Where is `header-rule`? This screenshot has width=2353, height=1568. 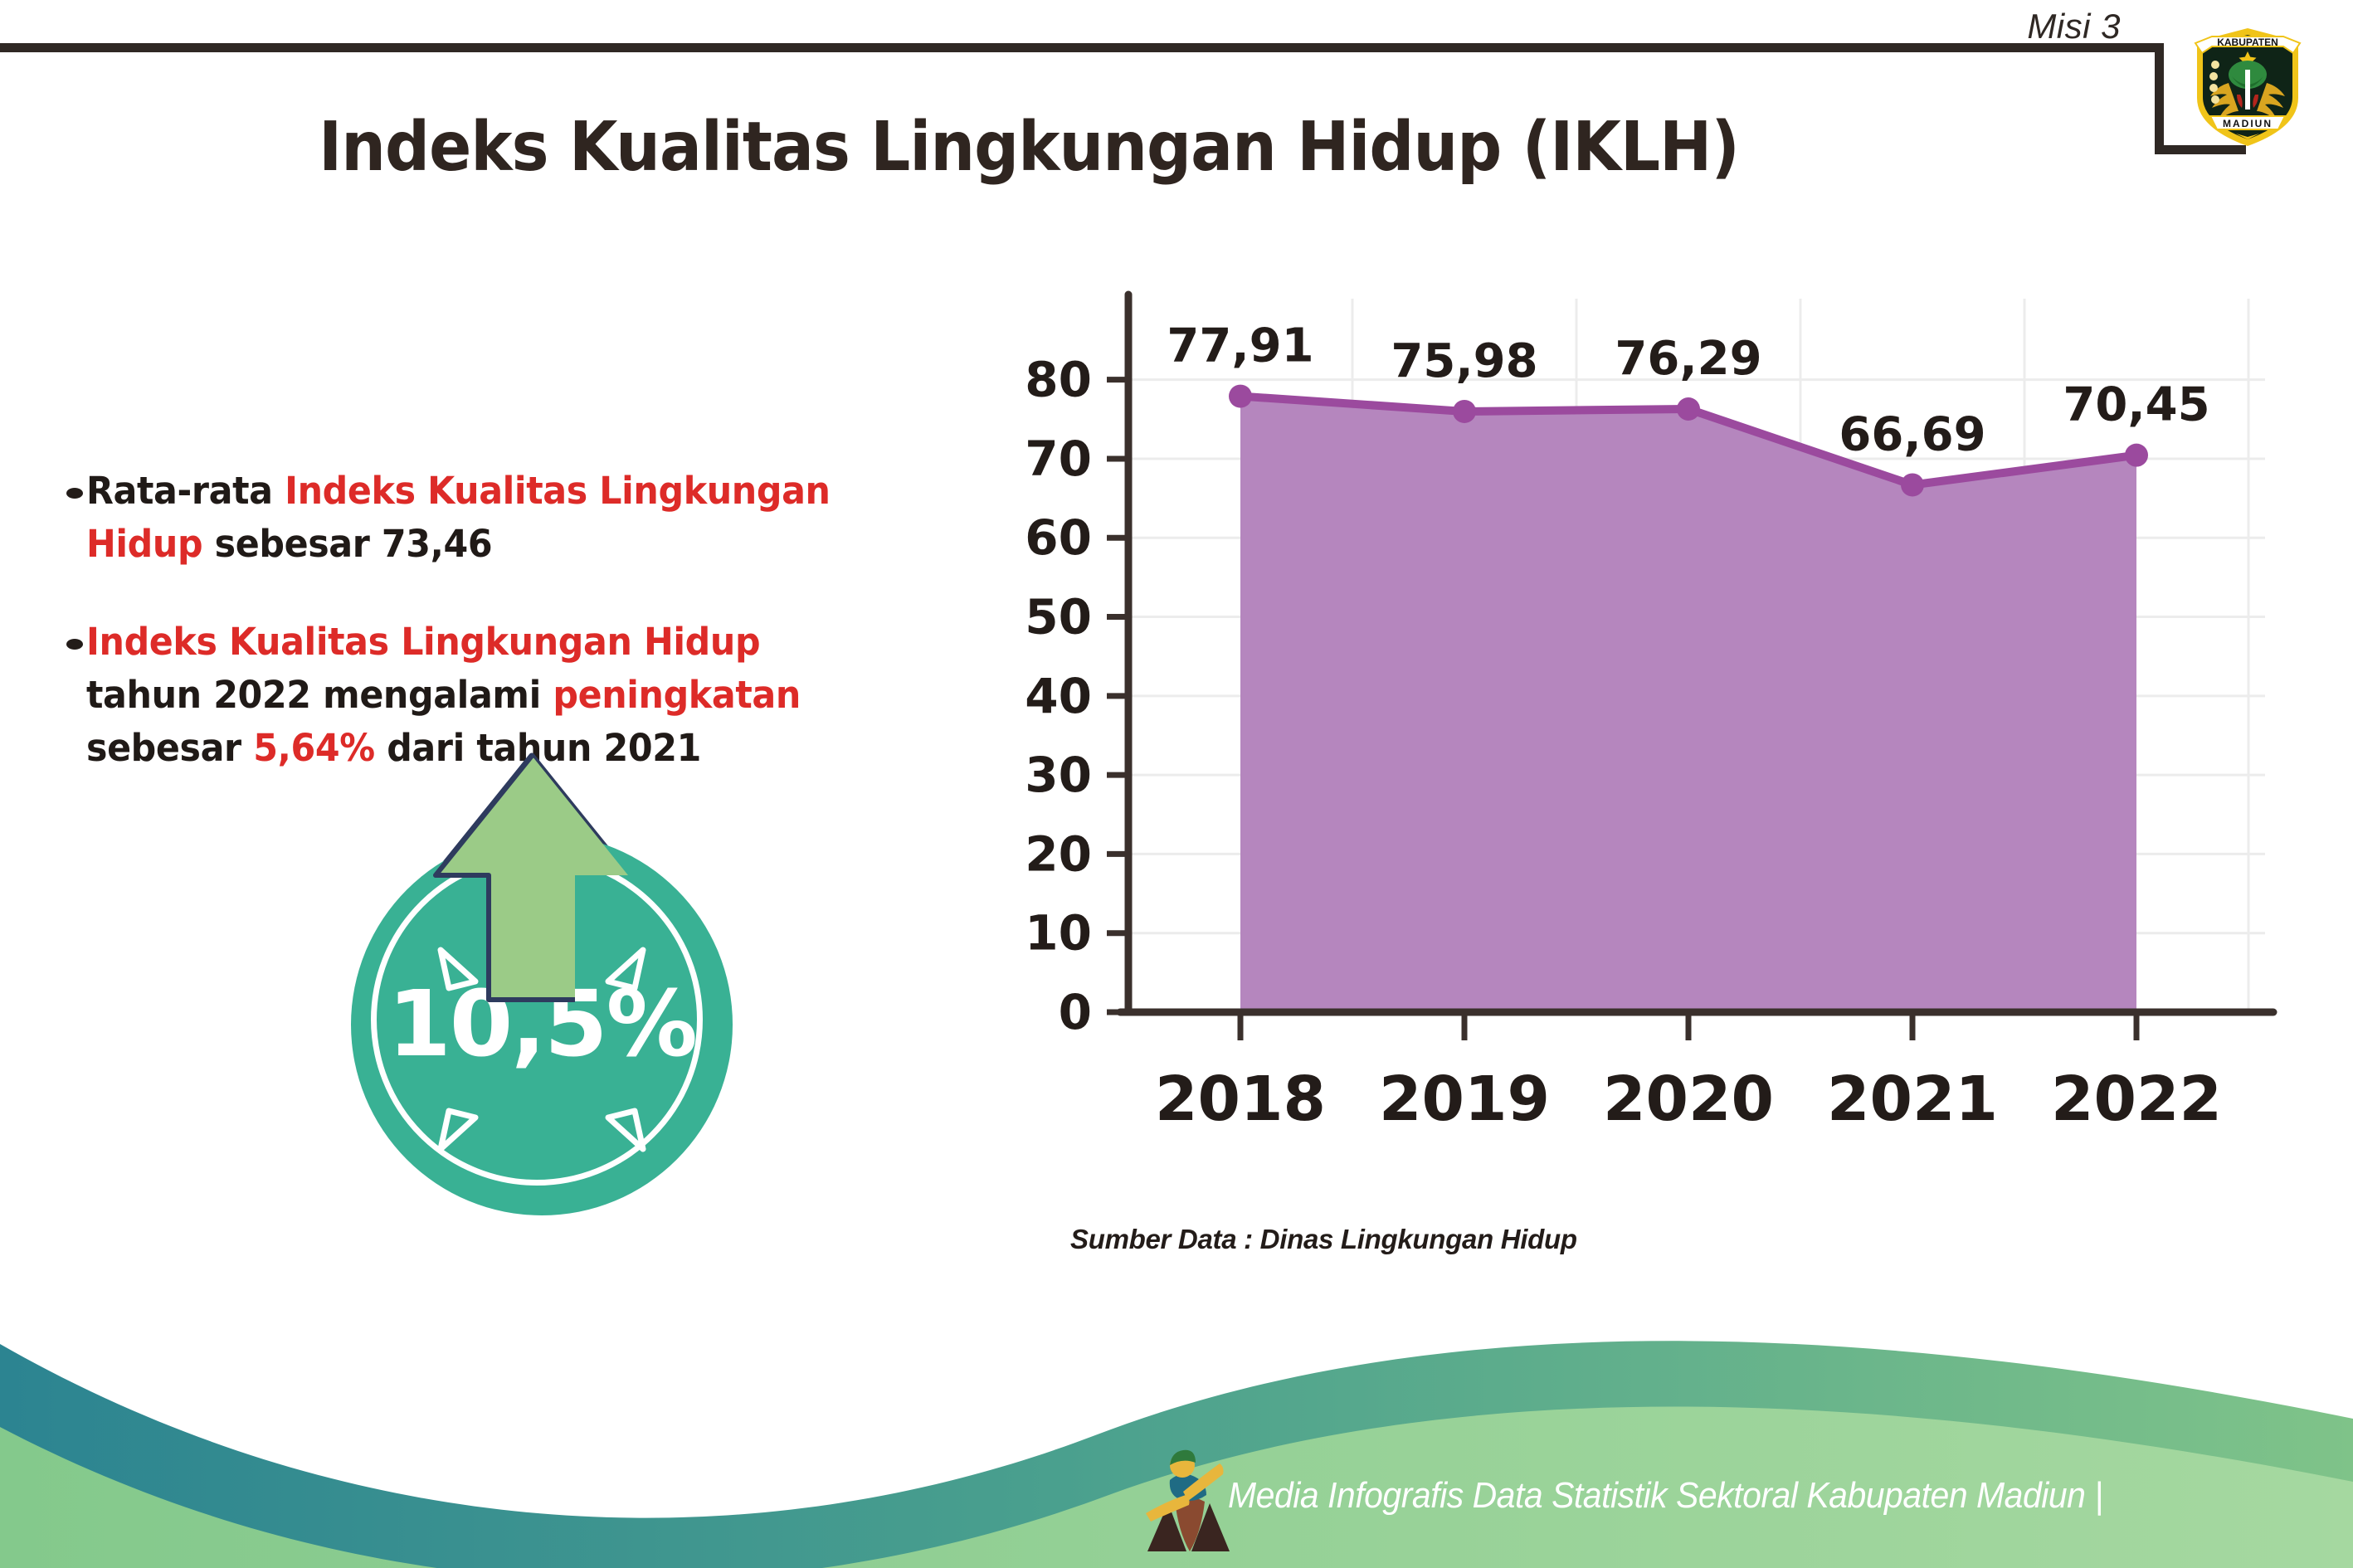 header-rule is located at coordinates (1082, 47).